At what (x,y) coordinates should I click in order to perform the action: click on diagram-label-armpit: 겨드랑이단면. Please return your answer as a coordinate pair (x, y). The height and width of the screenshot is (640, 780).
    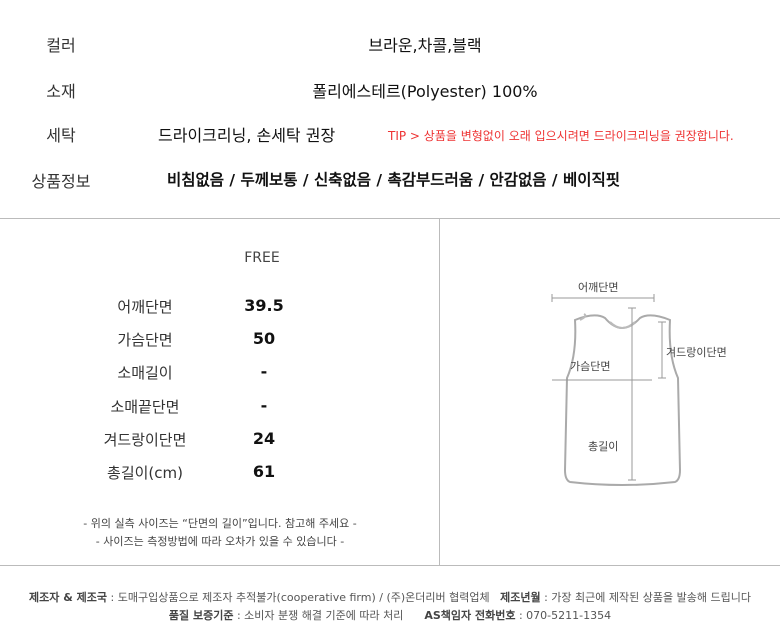
    Looking at the image, I should click on (696, 352).